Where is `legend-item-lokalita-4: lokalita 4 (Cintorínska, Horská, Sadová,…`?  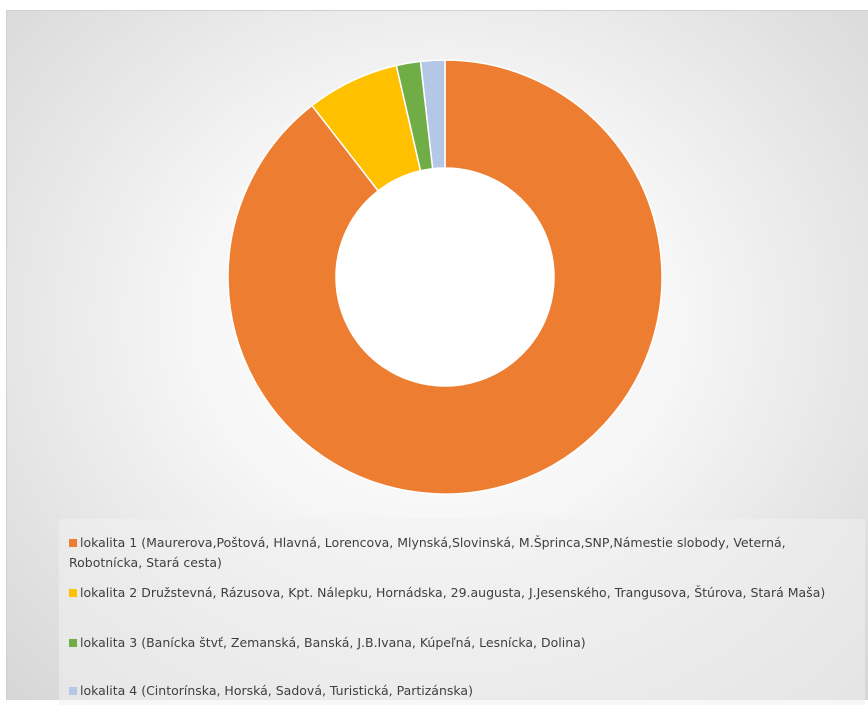
legend-item-lokalita-4: lokalita 4 (Cintorínska, Horská, Sadová,… is located at coordinates (461, 691).